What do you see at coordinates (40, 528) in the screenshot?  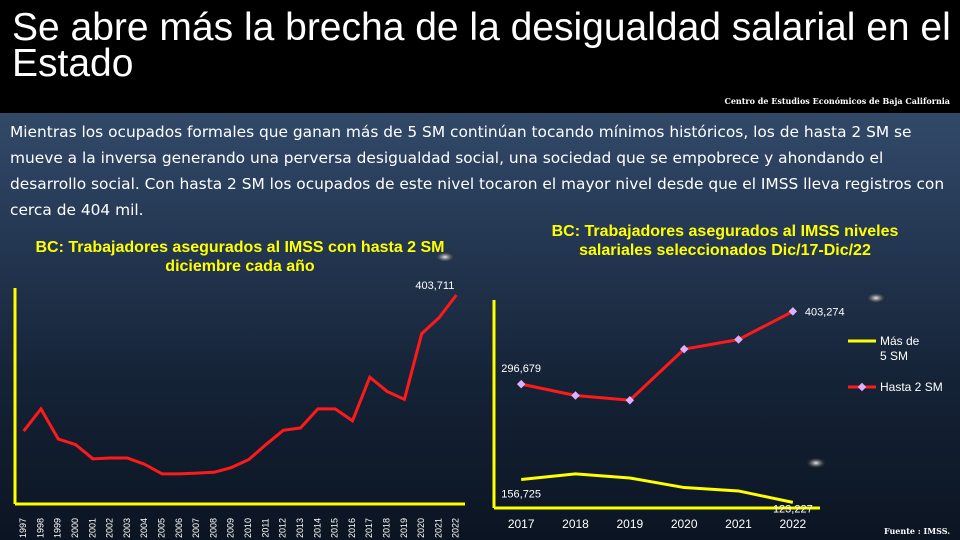 I see `chart1-tick-label: 1998` at bounding box center [40, 528].